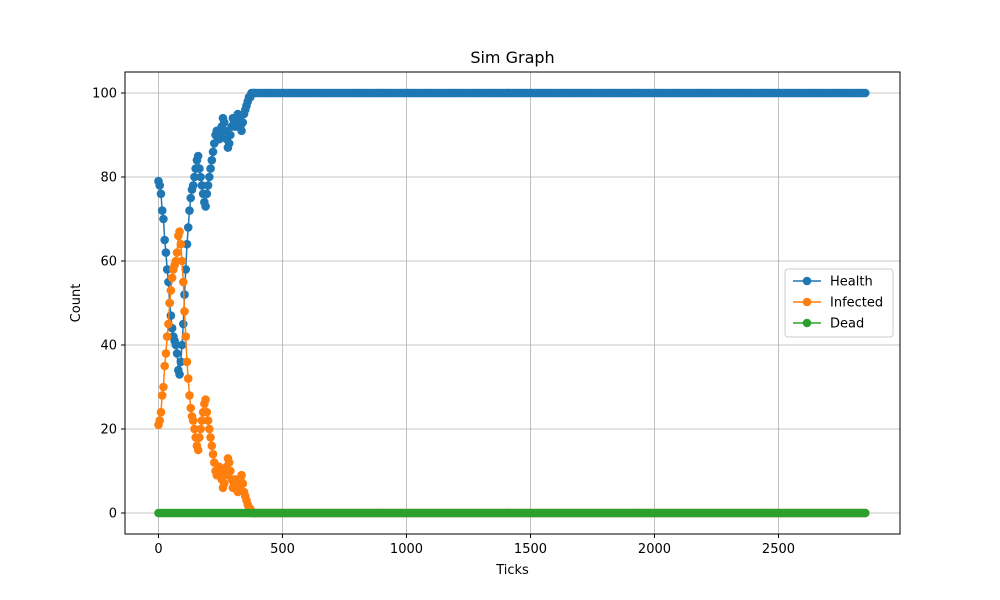 The height and width of the screenshot is (600, 1000). I want to click on x-tick-label: 2500, so click(778, 549).